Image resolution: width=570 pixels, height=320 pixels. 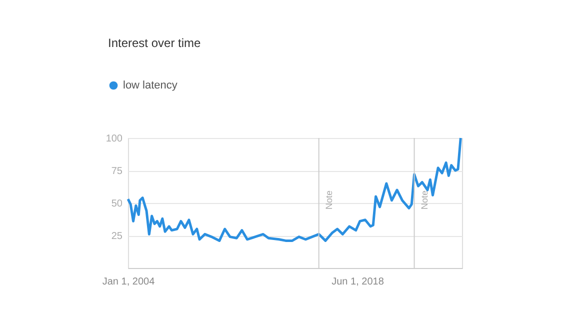 What do you see at coordinates (150, 86) in the screenshot?
I see `legend-label: low latency` at bounding box center [150, 86].